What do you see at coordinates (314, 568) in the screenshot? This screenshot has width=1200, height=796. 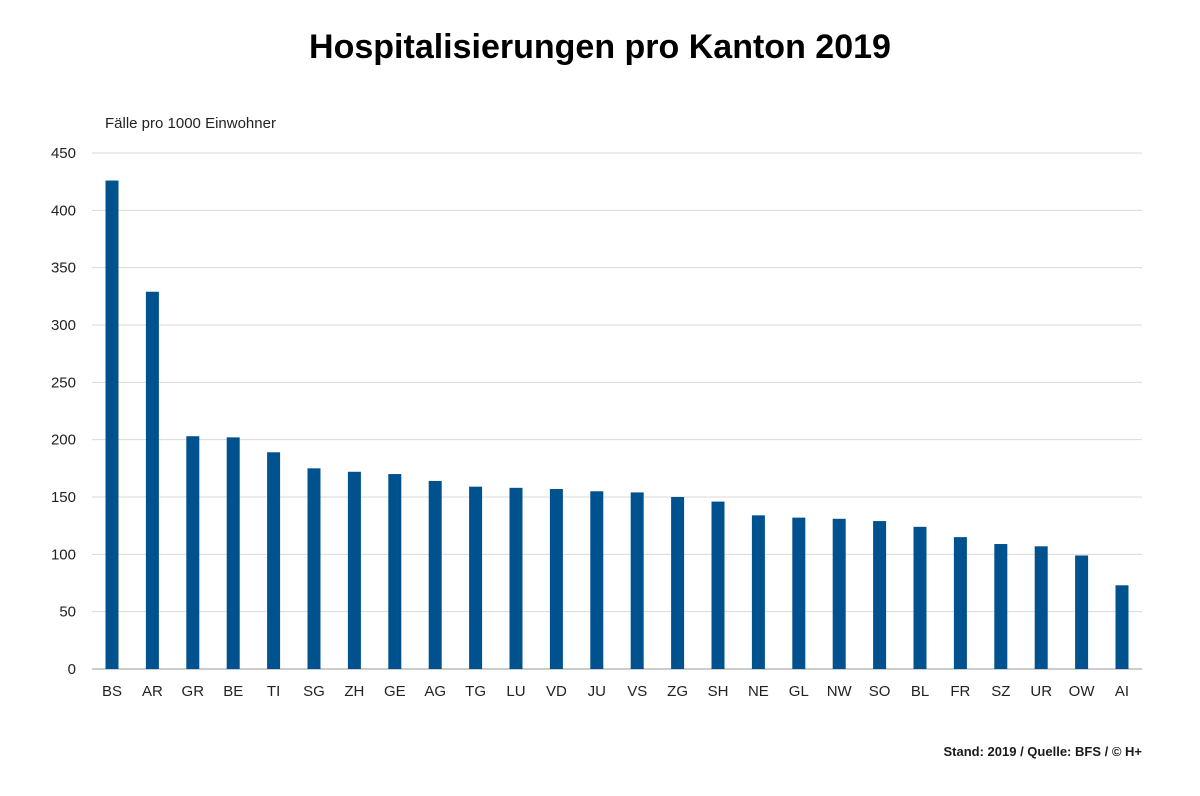 I see `bar-sg` at bounding box center [314, 568].